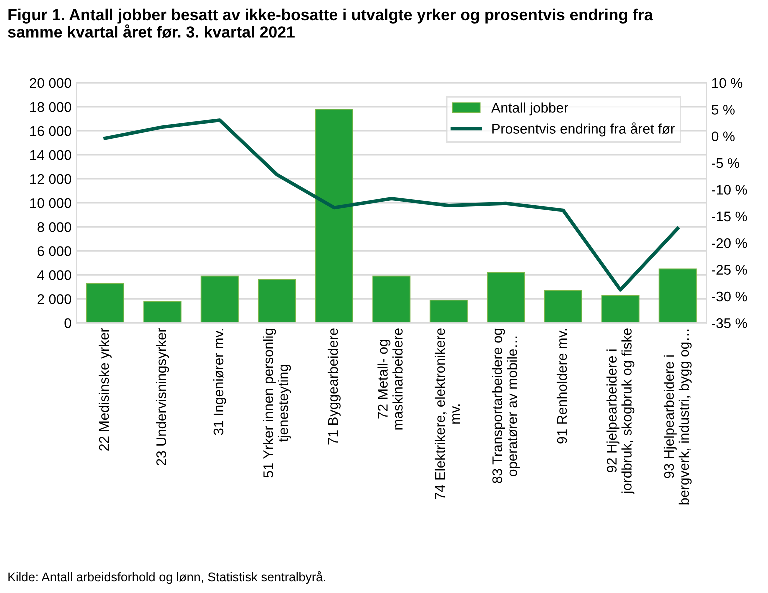 The image size is (768, 593). Describe the element at coordinates (620, 411) in the screenshot. I see `x-tick-label: 92 Hjelpearbeidere i jordbruk, skogbruk og fiske` at that location.